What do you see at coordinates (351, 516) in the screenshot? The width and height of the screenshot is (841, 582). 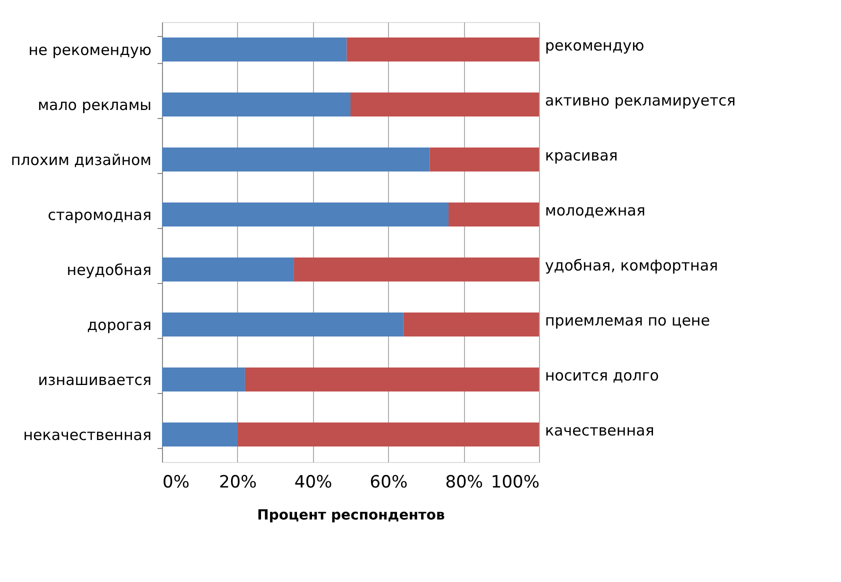 I see `x-axis-title: Процент респондентов` at bounding box center [351, 516].